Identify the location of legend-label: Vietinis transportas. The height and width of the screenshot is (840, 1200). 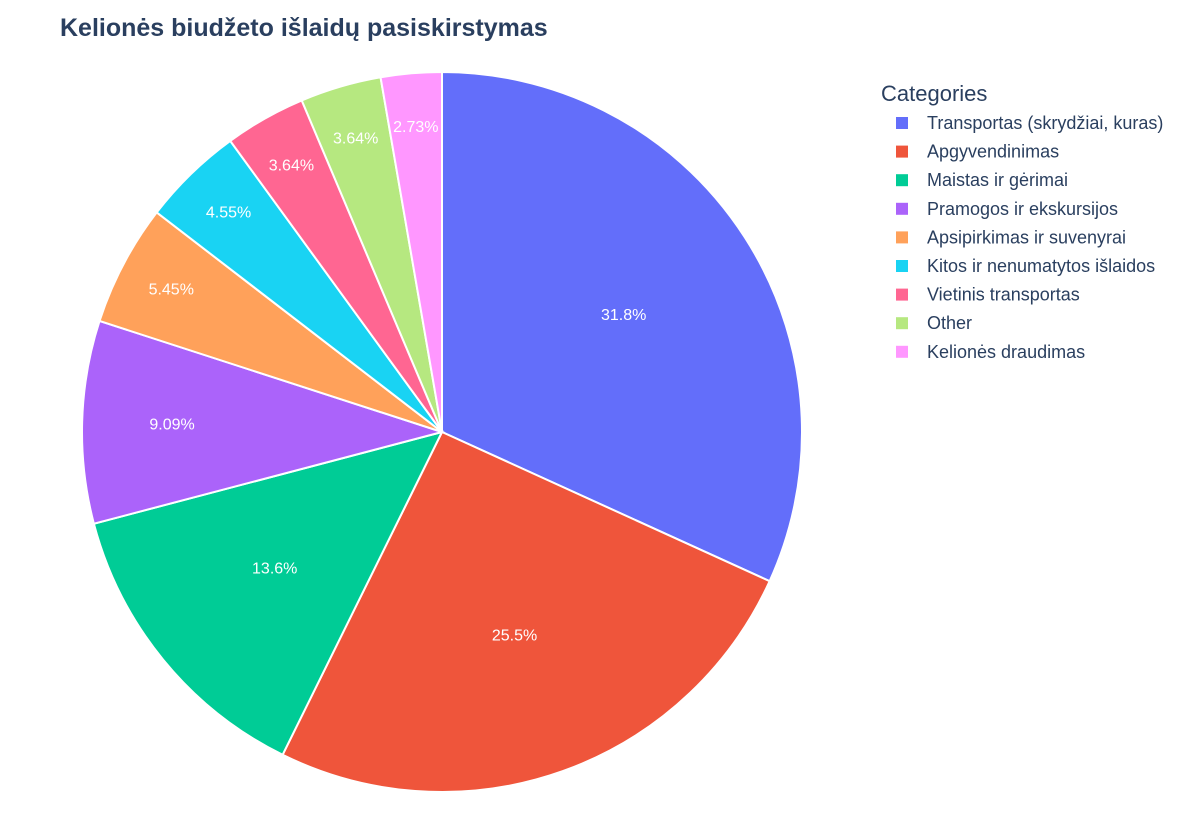
(1003, 295).